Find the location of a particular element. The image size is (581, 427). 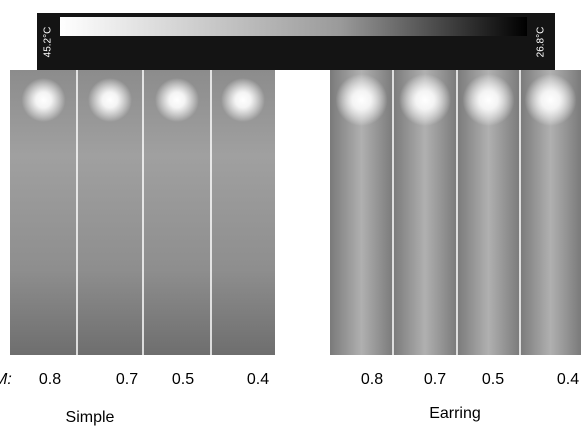

colorbar-max: 45.2°C is located at coordinates (48, 42).